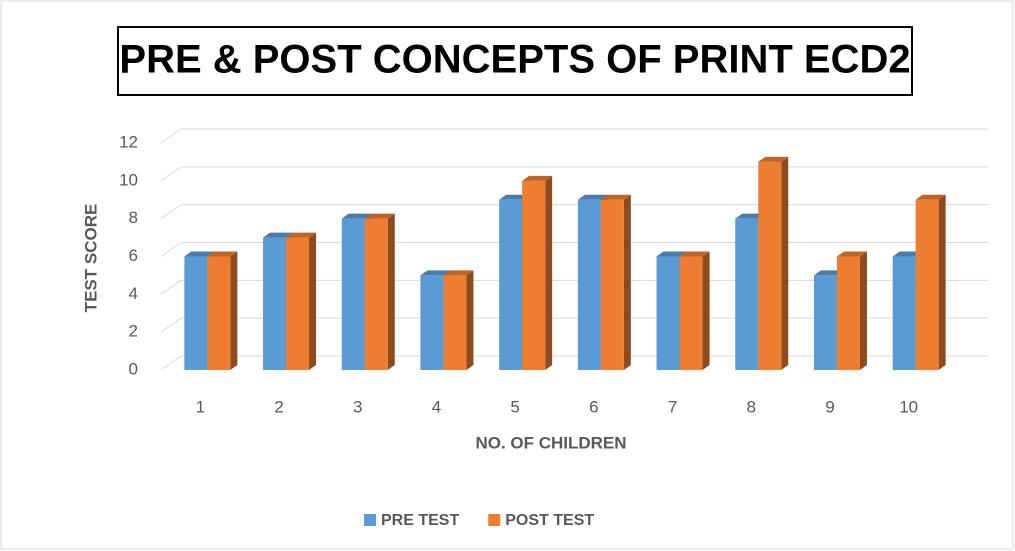 This screenshot has height=551, width=1015. Describe the element at coordinates (128, 179) in the screenshot. I see `y-tick-label: 10` at that location.